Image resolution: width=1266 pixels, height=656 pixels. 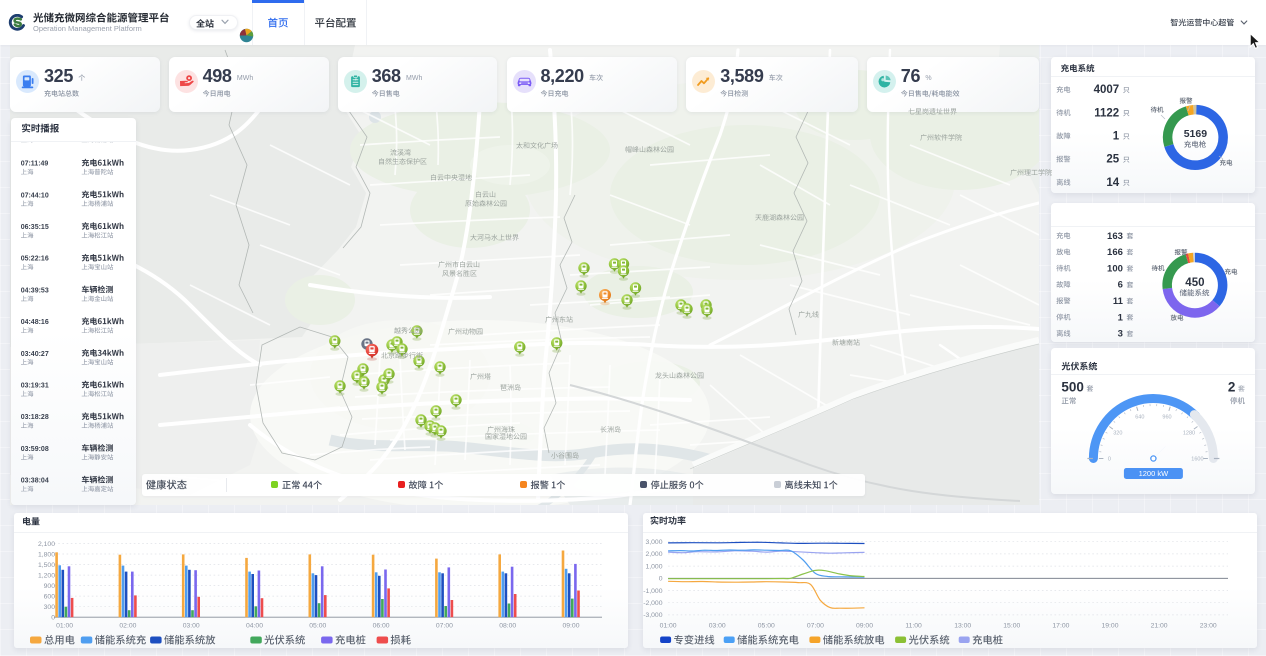 What do you see at coordinates (1139, 418) in the screenshot?
I see `svg-text: 640` at bounding box center [1139, 418].